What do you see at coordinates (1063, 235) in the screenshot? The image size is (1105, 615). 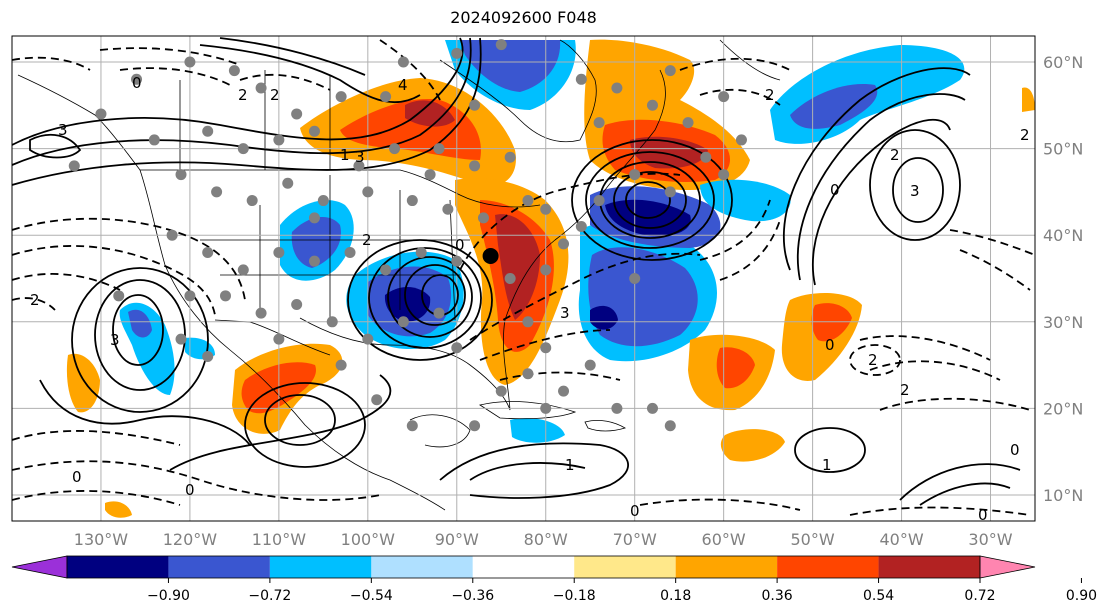 I see `latitude-label: 40°N` at bounding box center [1063, 235].